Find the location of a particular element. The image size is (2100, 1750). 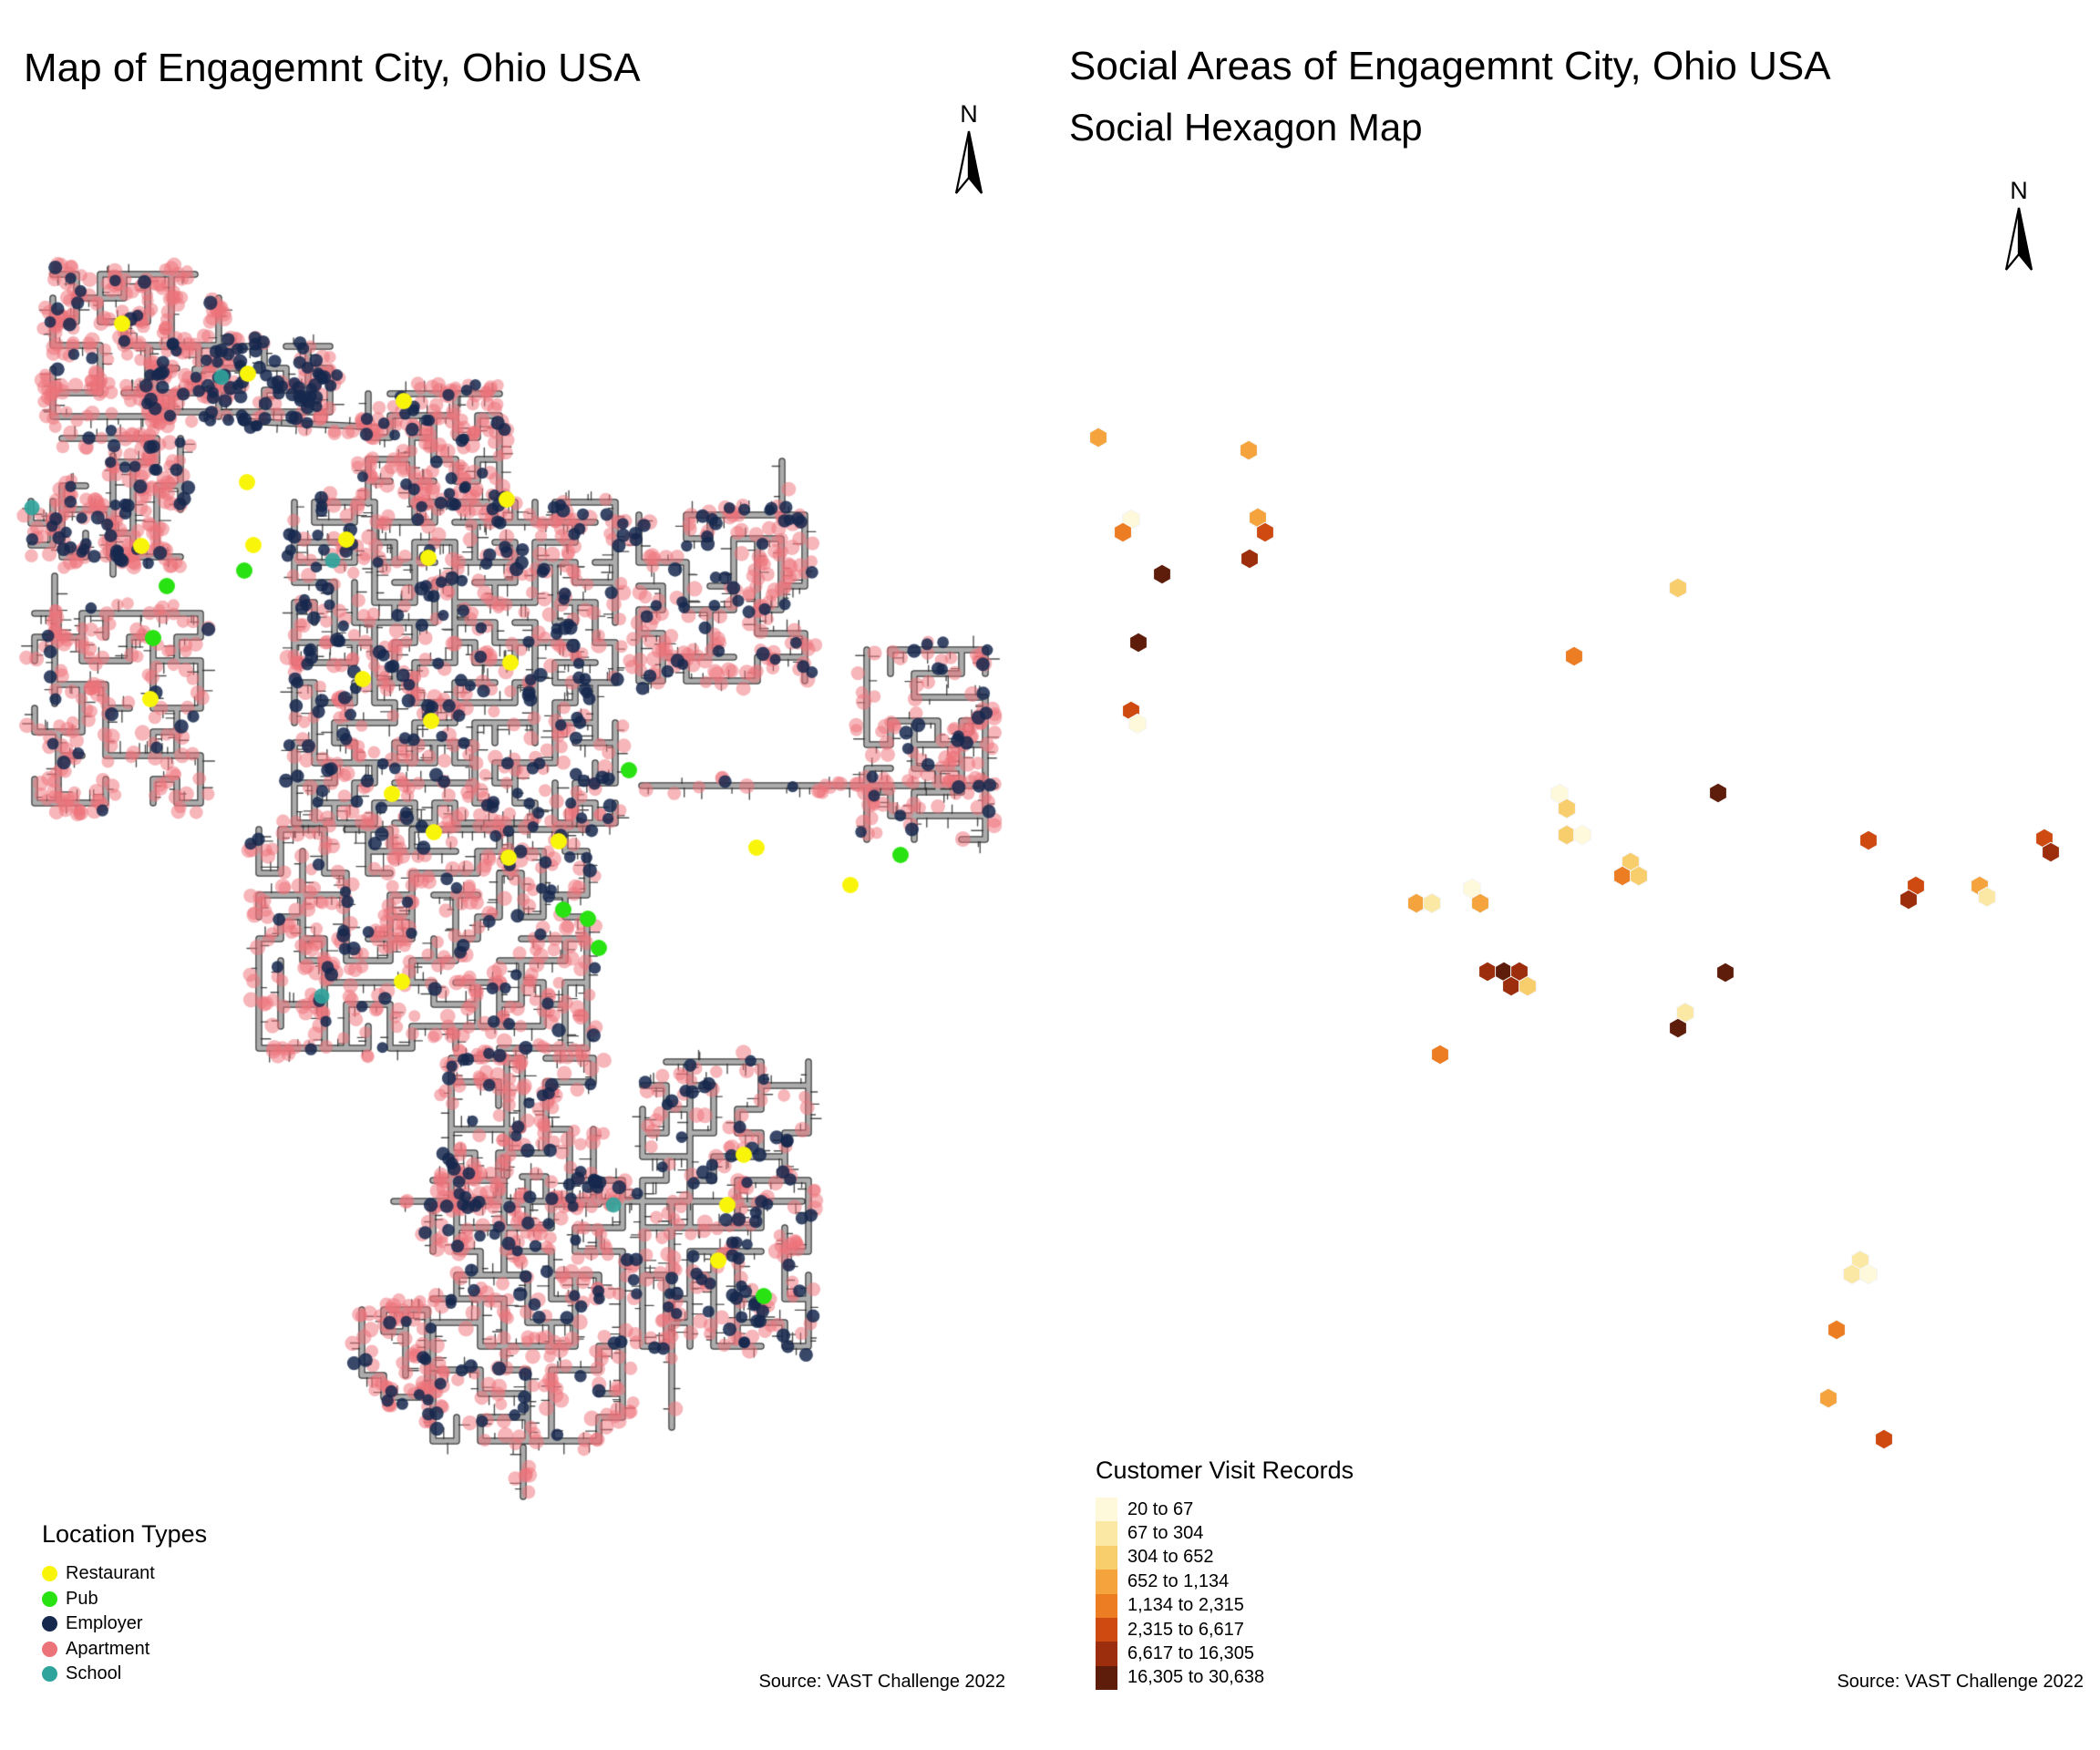

legend-item-label: 652 to 1,134 is located at coordinates (1179, 1580).